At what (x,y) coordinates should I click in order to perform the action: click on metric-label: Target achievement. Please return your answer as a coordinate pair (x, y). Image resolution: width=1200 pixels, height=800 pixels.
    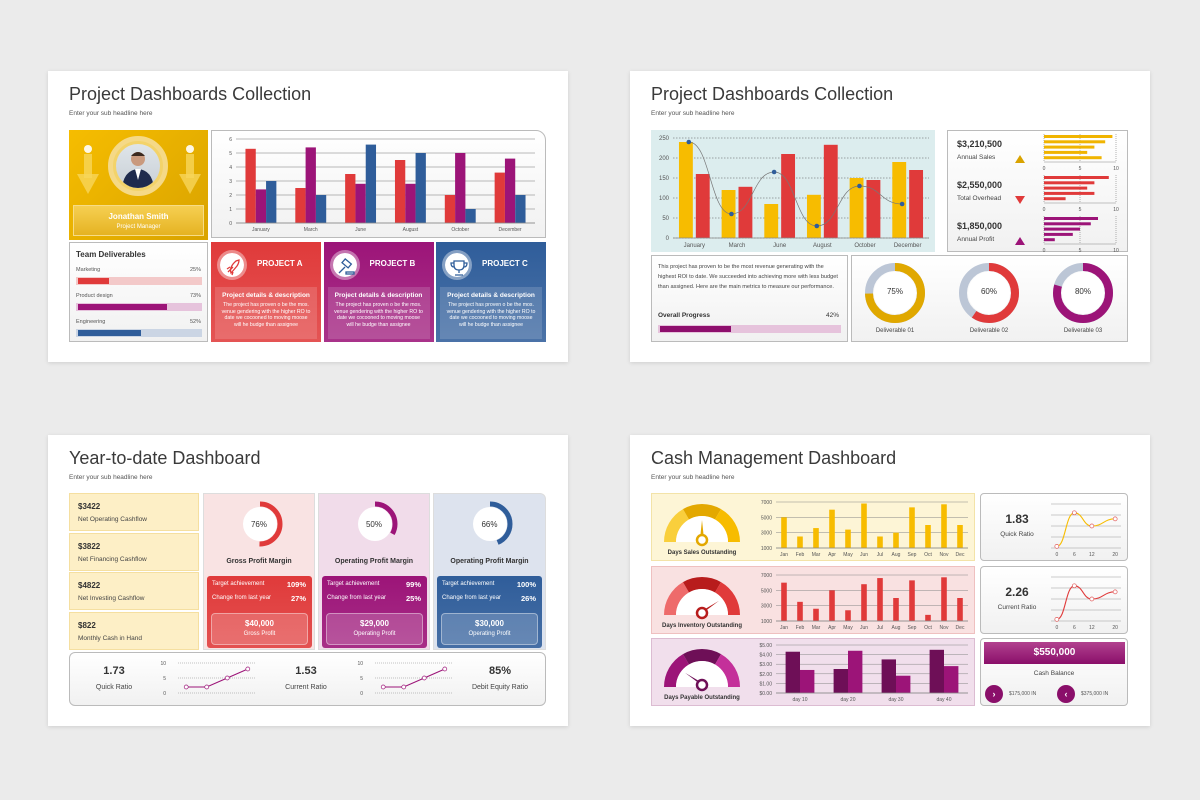
    Looking at the image, I should click on (353, 584).